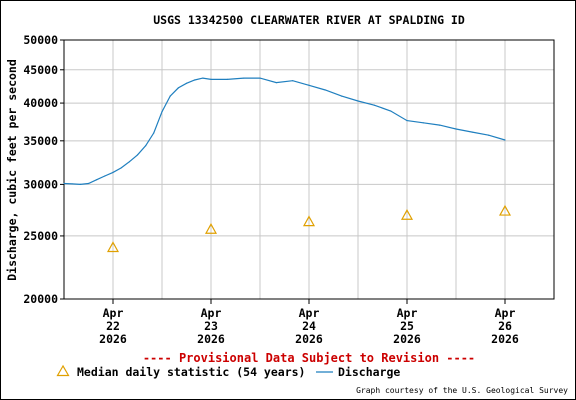  Describe the element at coordinates (40, 103) in the screenshot. I see `y-tick-label: 40000` at that location.